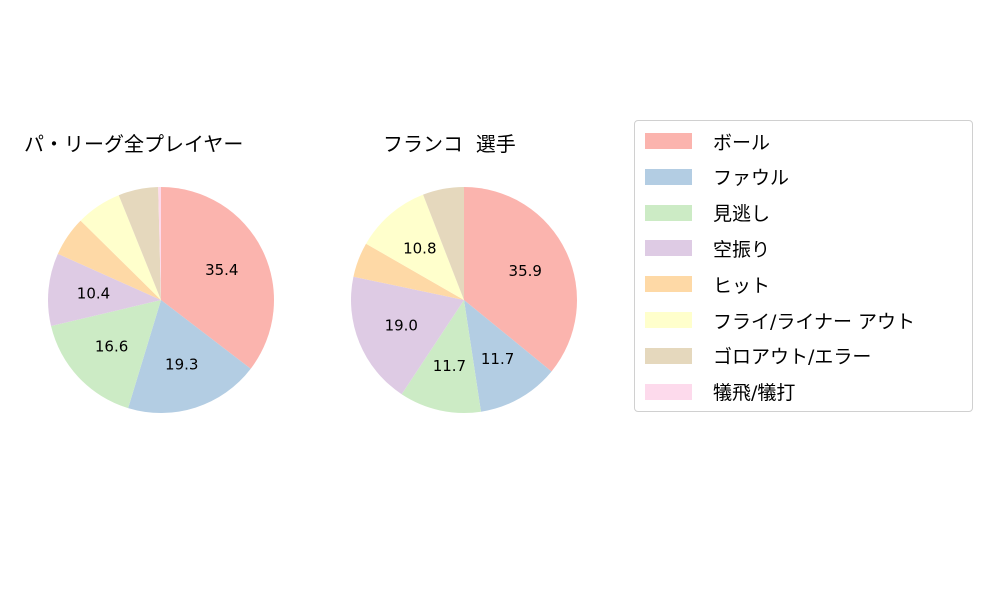 Image resolution: width=1000 pixels, height=600 pixels. I want to click on slice-value-label: 19.0, so click(401, 326).